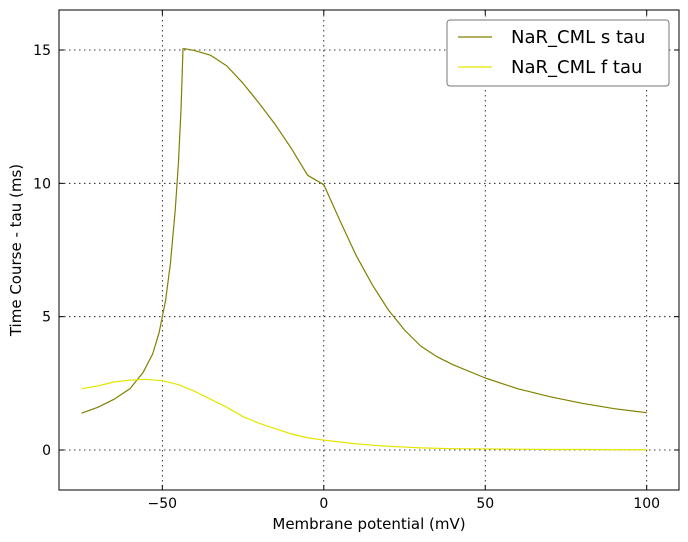 Image resolution: width=688 pixels, height=542 pixels. What do you see at coordinates (646, 504) in the screenshot?
I see `x-tick-label: 100` at bounding box center [646, 504].